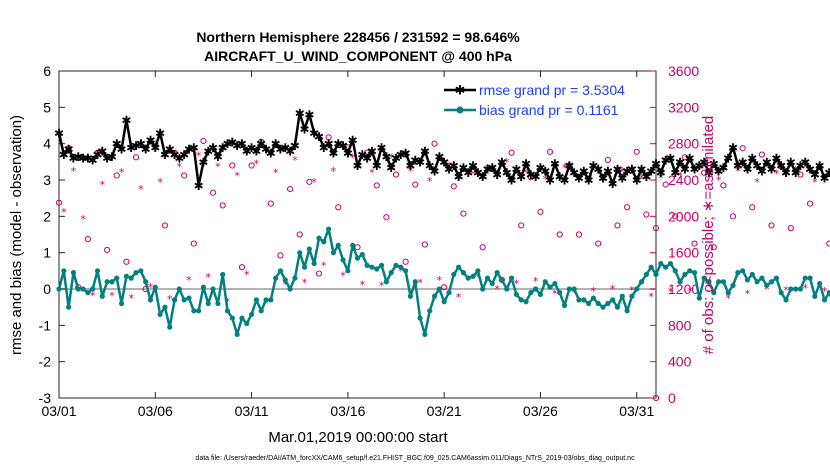  What do you see at coordinates (16, 235) in the screenshot?
I see `y-axis-left-label: rmse and bias (model - observation)` at bounding box center [16, 235].